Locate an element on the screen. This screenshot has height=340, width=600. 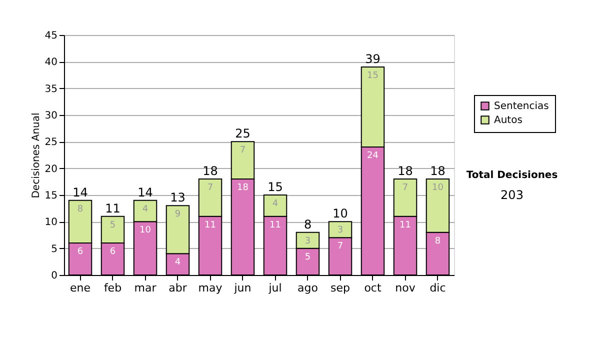
y-tick-label: 40 is located at coordinates (51, 62).